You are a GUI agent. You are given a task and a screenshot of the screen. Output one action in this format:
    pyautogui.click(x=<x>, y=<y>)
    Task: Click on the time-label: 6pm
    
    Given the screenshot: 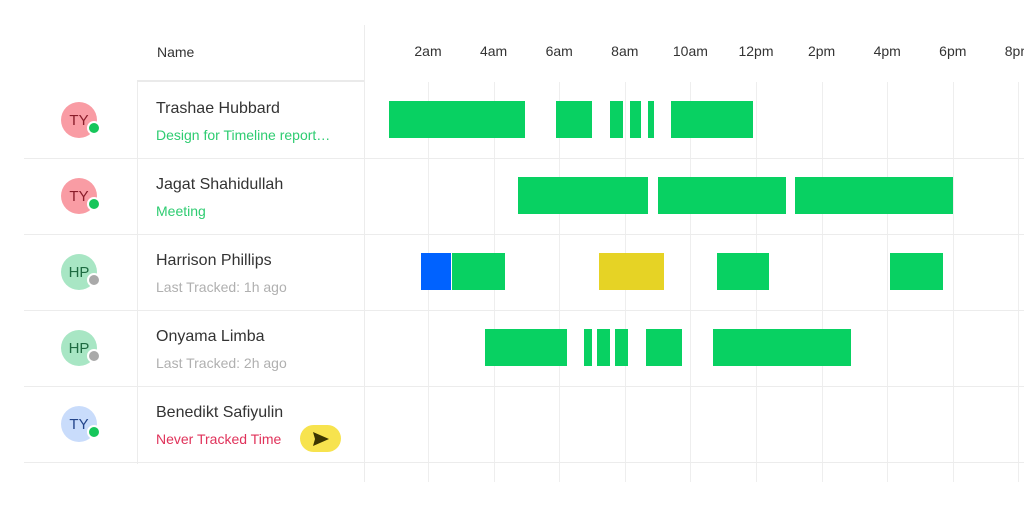 What is the action you would take?
    pyautogui.click(x=953, y=51)
    